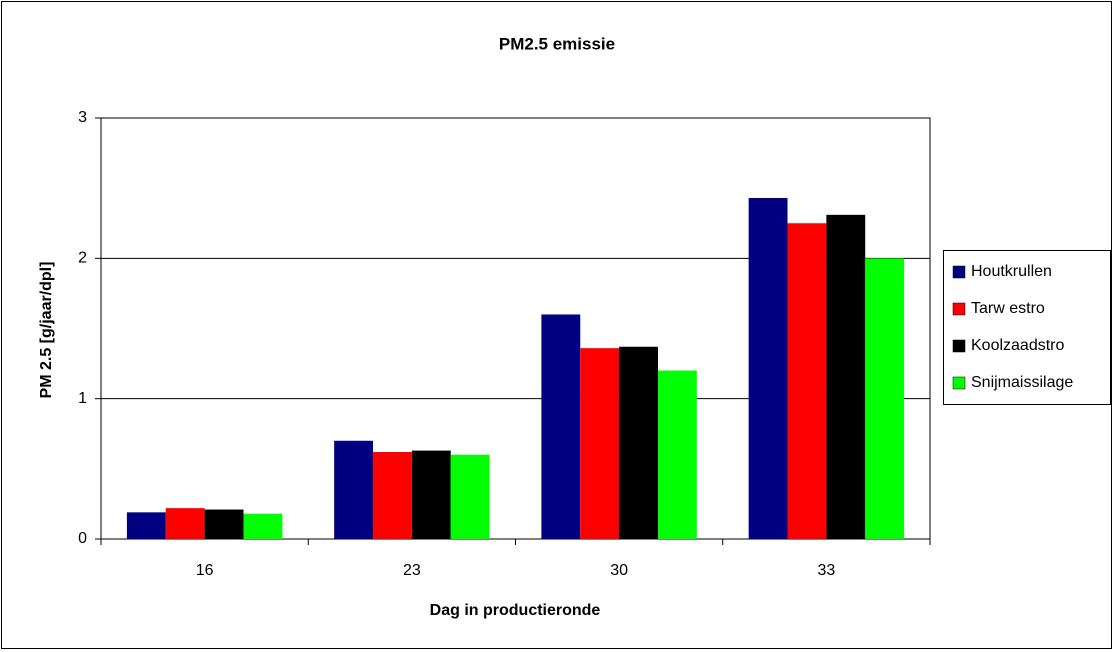  Describe the element at coordinates (205, 570) in the screenshot. I see `x-tick-label: 16` at that location.